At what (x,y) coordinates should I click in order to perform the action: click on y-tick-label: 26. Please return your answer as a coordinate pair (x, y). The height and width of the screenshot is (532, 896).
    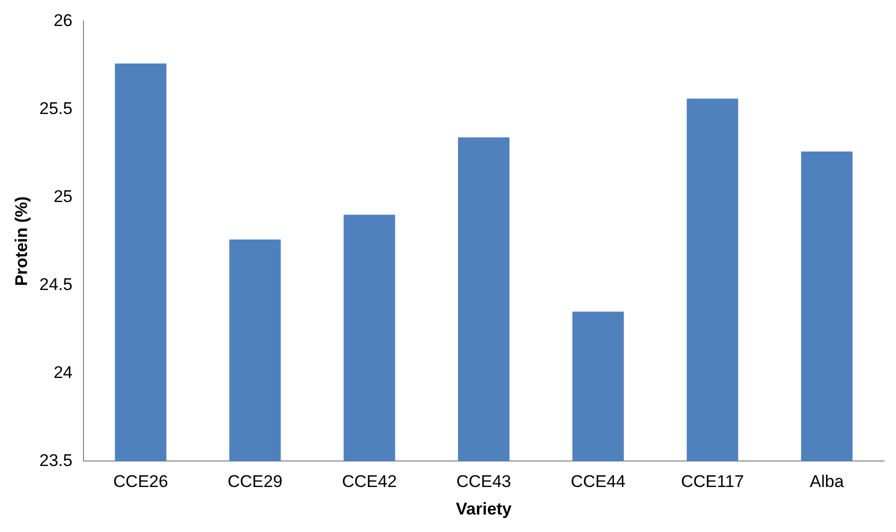
    Looking at the image, I should click on (63, 20).